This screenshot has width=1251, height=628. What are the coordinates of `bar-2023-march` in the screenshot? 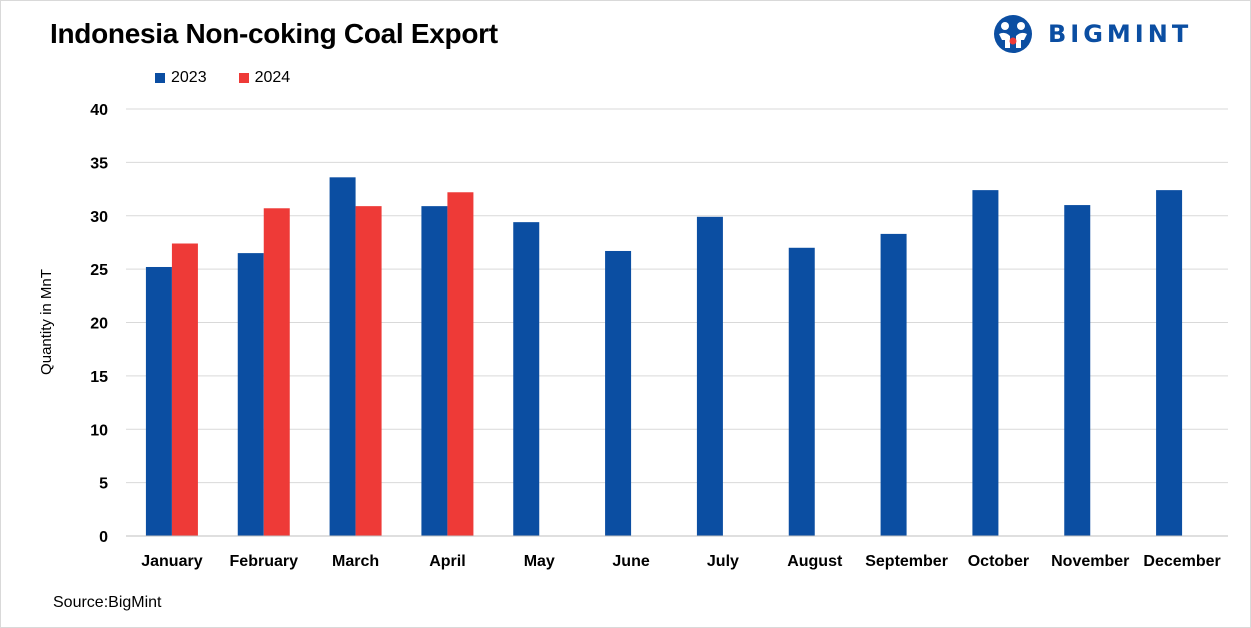 It's located at (342, 356).